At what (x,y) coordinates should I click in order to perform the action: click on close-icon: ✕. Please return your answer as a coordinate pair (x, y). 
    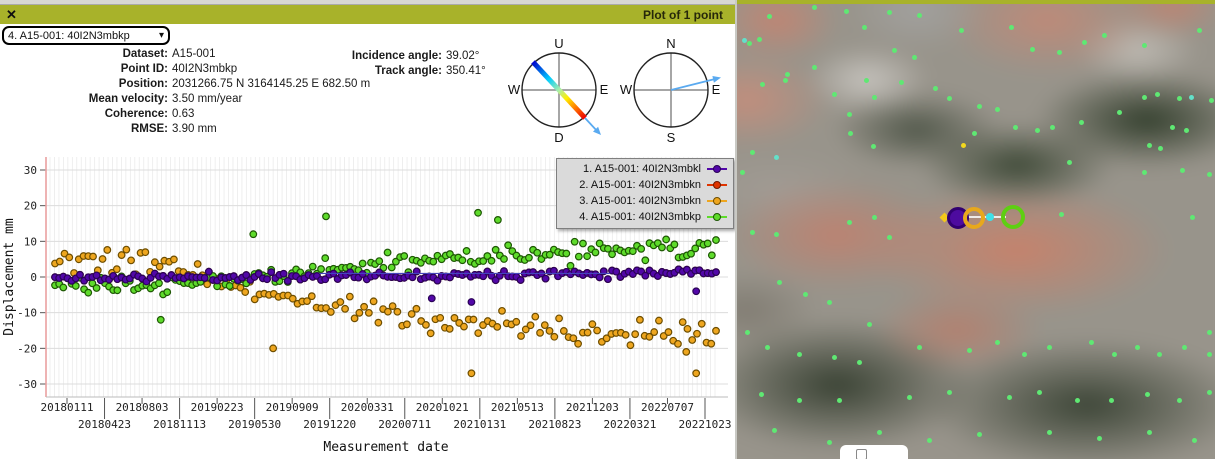
    Looking at the image, I should click on (11, 14).